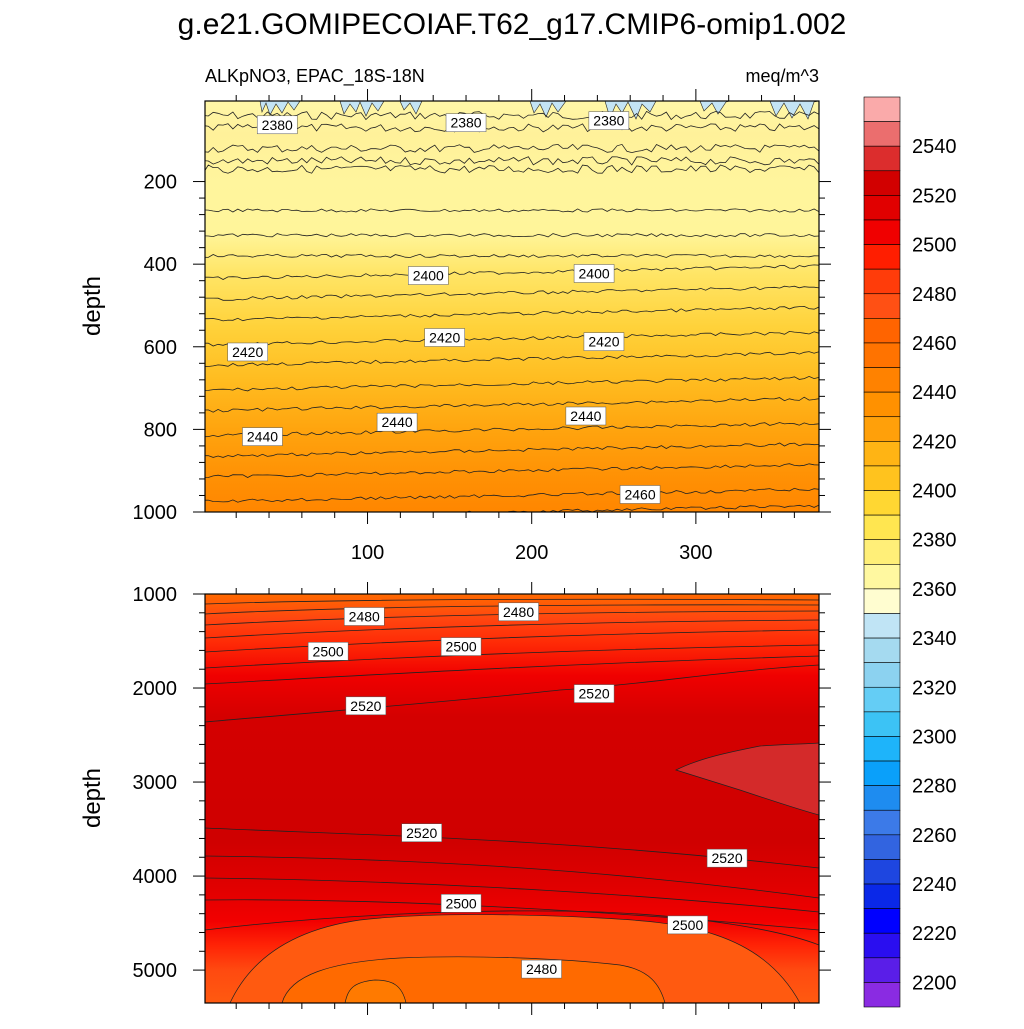 This screenshot has width=1024, height=1029. Describe the element at coordinates (934, 737) in the screenshot. I see `colorbar-label: 2300` at that location.